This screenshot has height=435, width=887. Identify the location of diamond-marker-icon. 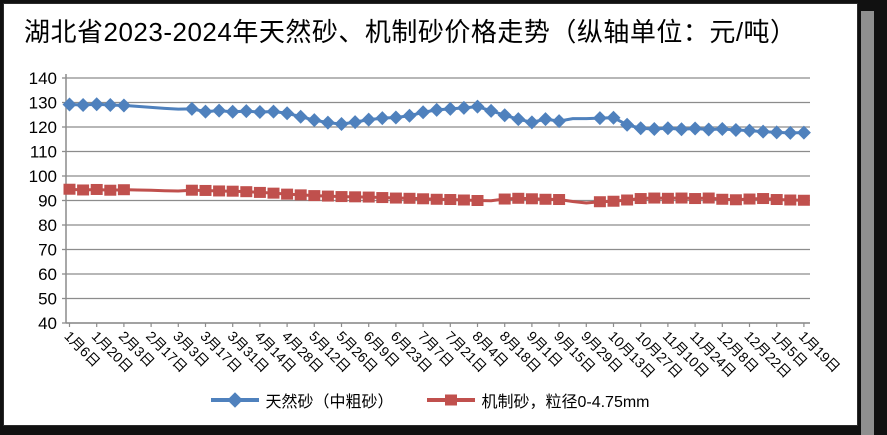
(235, 400).